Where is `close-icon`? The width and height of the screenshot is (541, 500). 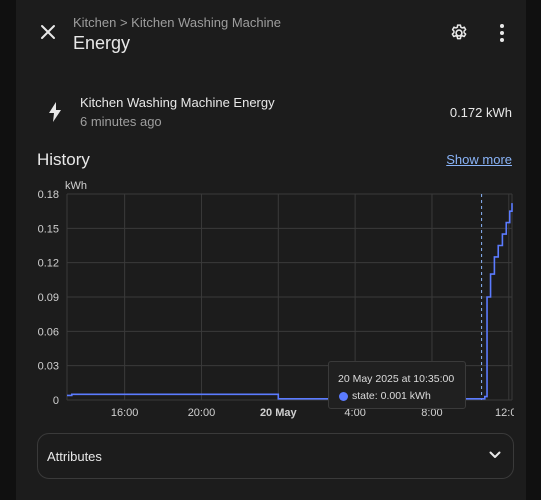 close-icon is located at coordinates (48, 32).